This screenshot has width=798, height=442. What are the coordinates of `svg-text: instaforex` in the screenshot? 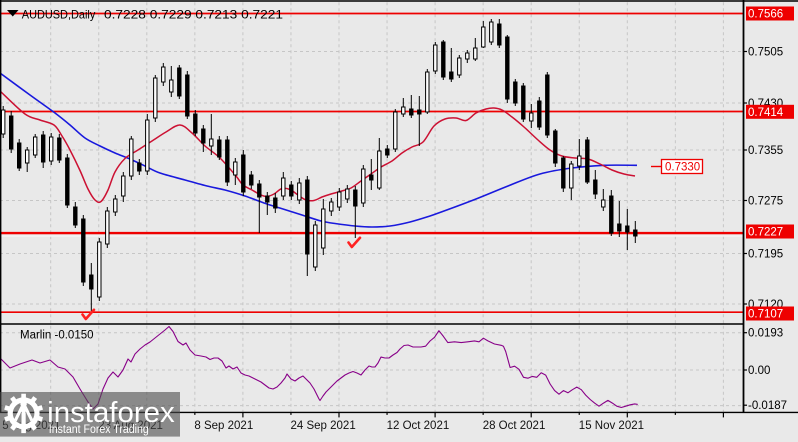 It's located at (111, 413).